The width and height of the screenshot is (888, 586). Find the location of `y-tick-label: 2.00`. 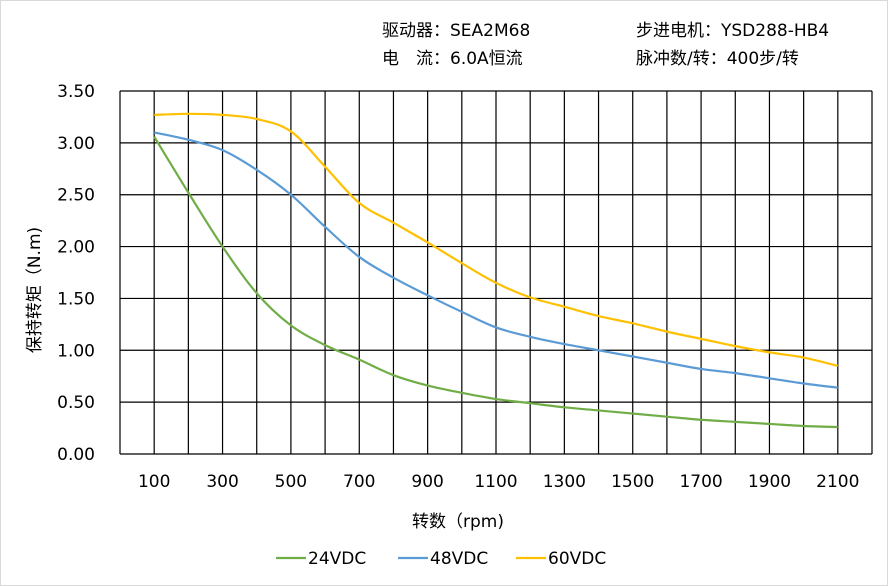

y-tick-label: 2.00 is located at coordinates (76, 248).